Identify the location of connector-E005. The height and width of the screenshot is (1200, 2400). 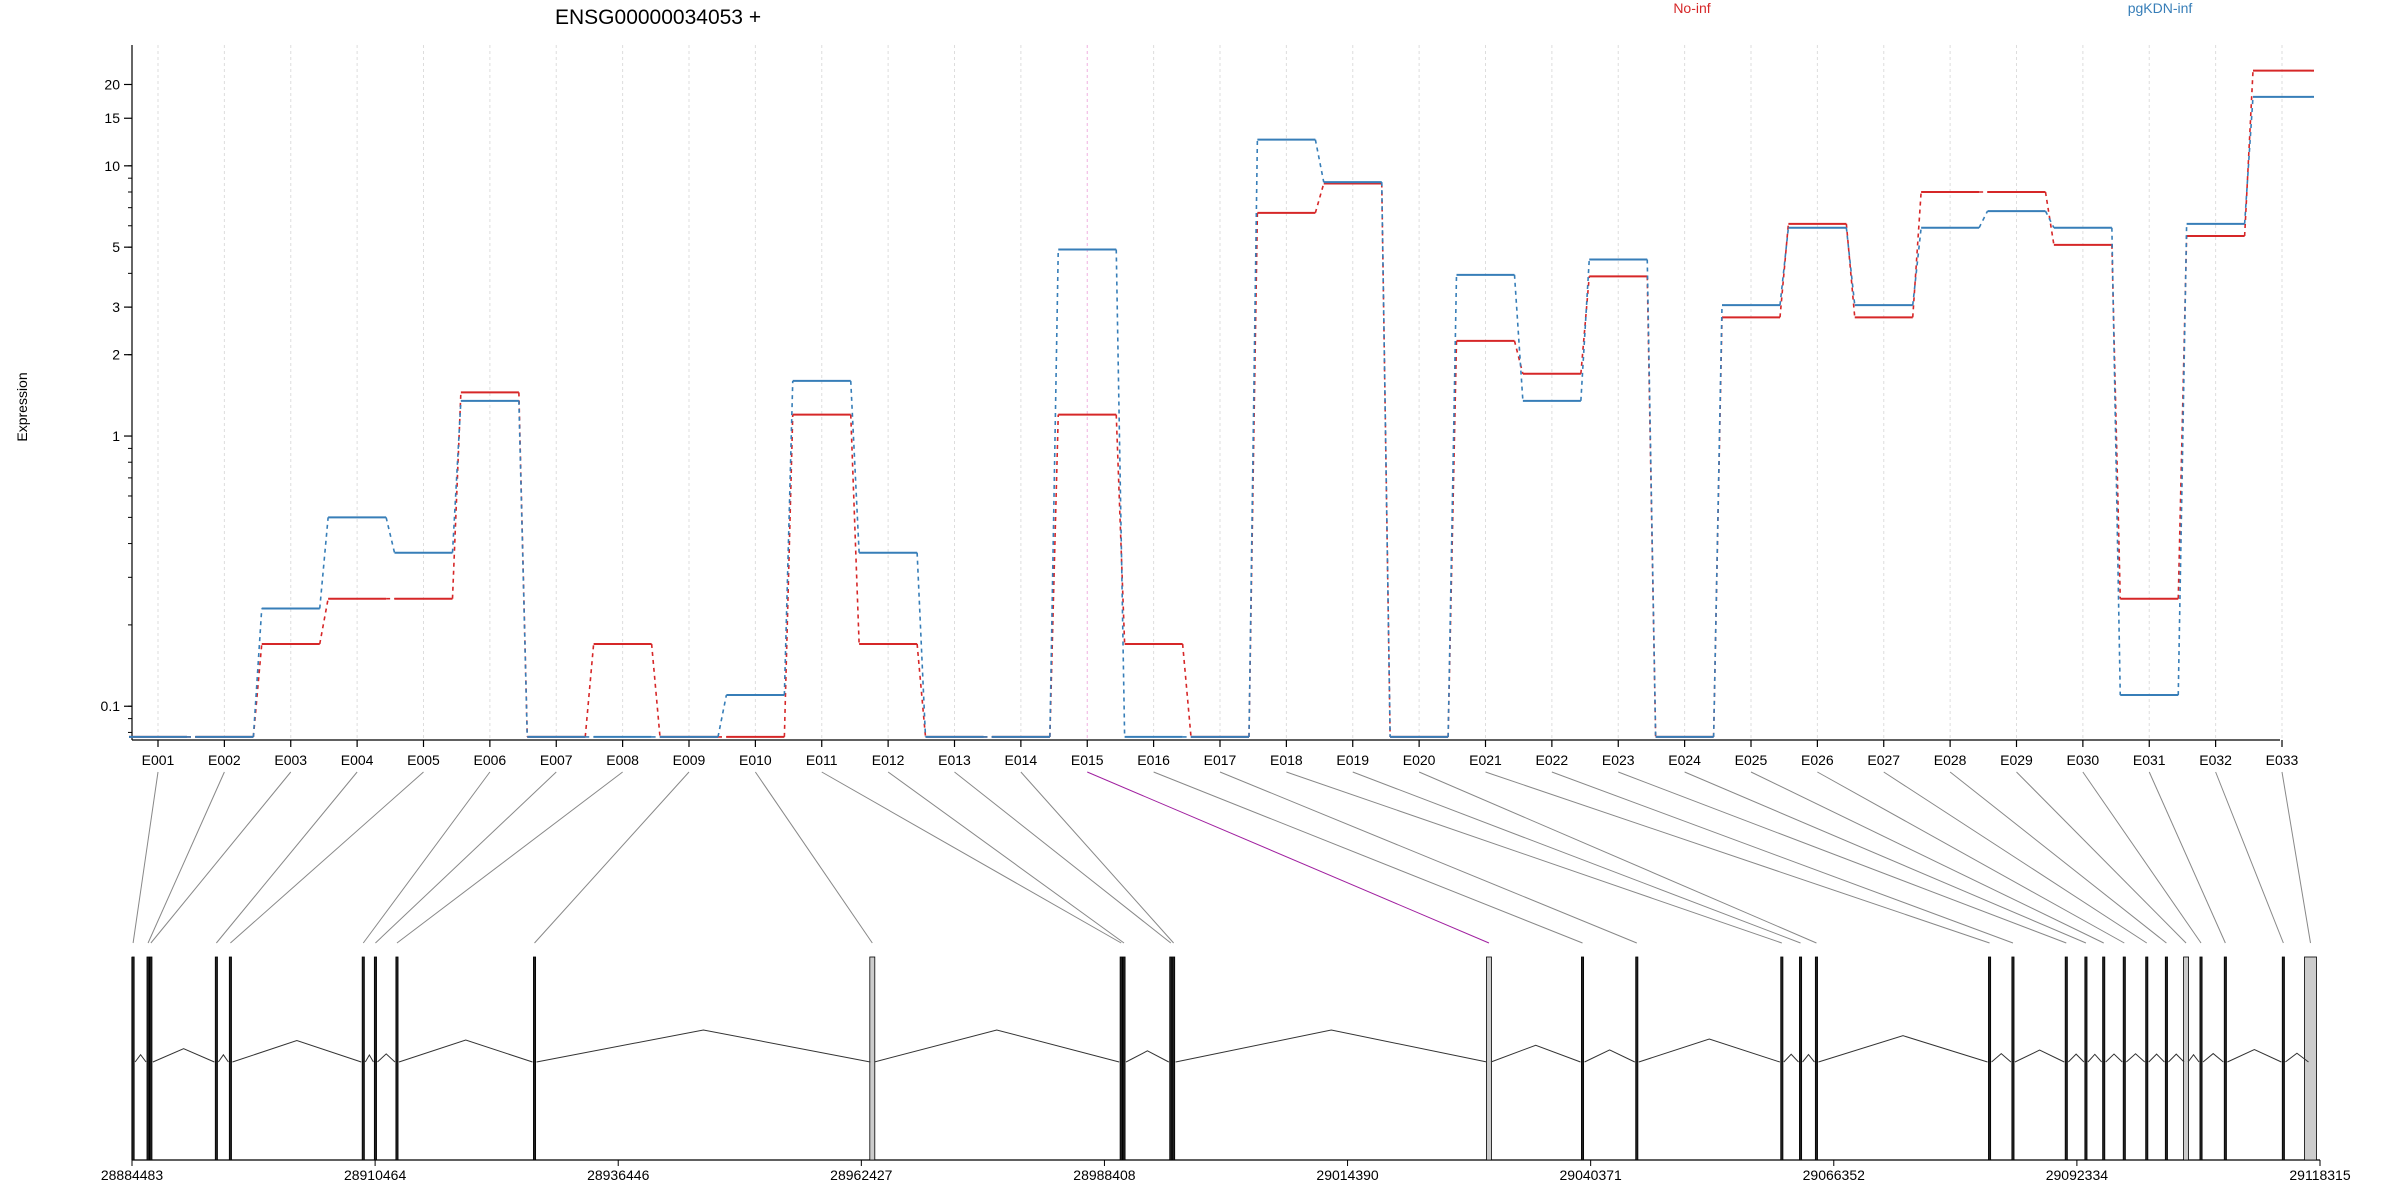
(327, 857).